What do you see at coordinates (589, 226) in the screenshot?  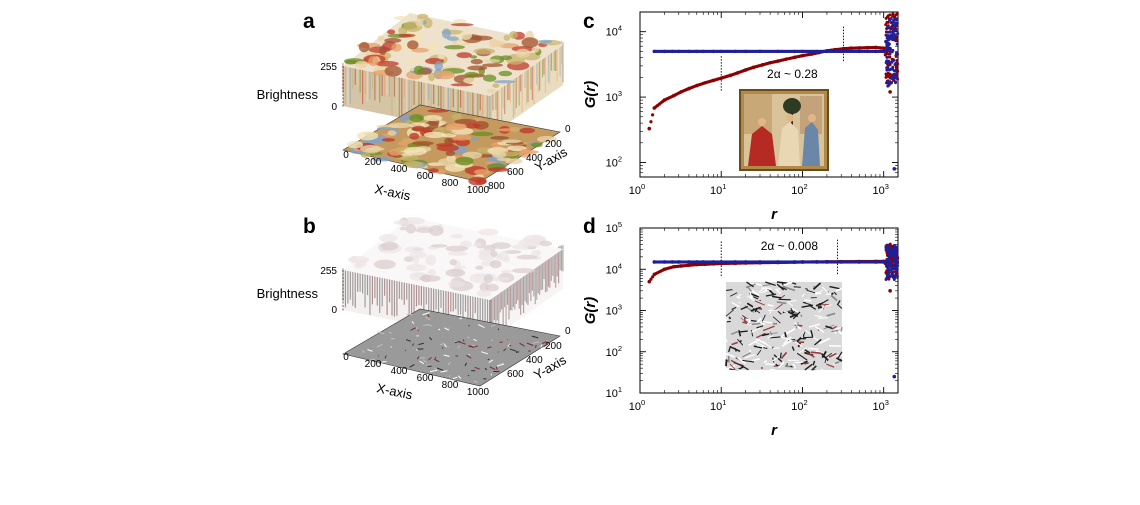 I see `panel-d-letter: d` at bounding box center [589, 226].